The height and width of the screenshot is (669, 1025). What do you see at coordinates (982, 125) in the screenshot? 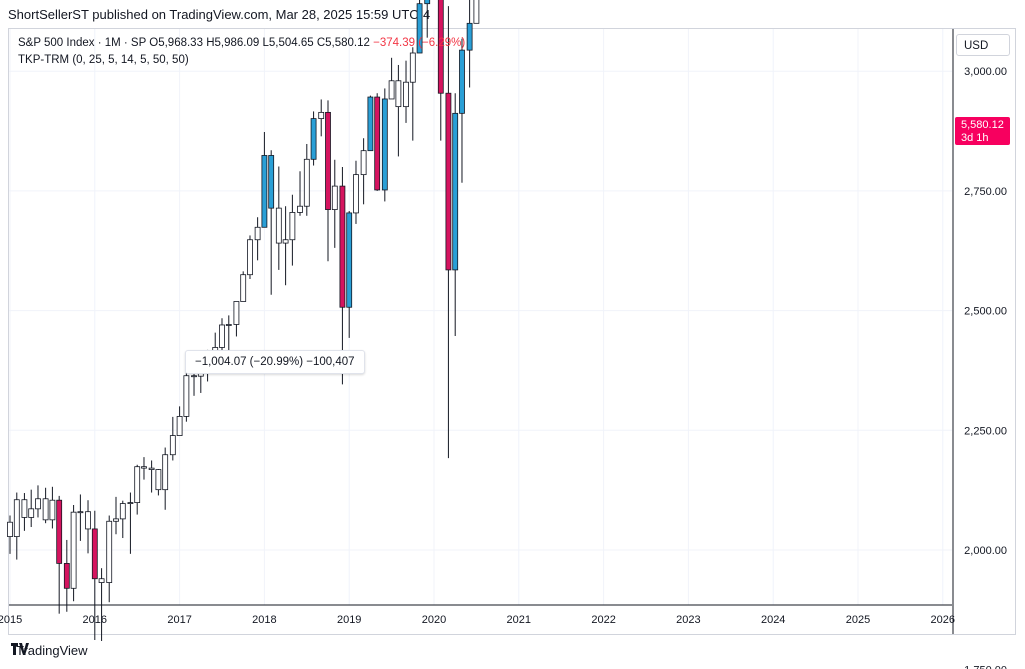
I see `current-price-value: 5,580.12` at bounding box center [982, 125].